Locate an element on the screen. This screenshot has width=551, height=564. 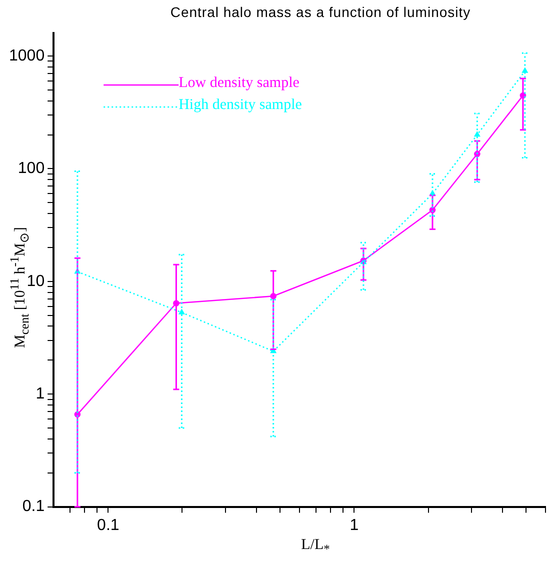
legend-label: Low density sample is located at coordinates (239, 82).